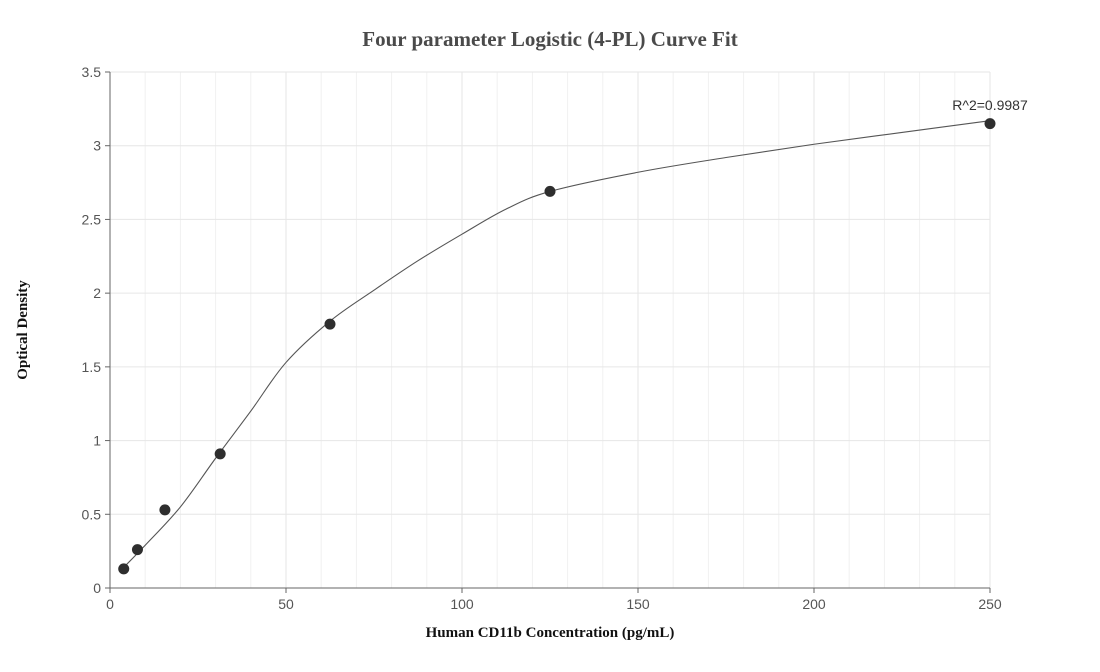 The height and width of the screenshot is (672, 1100). What do you see at coordinates (92, 514) in the screenshot?
I see `y-tick-label: 0.5` at bounding box center [92, 514].